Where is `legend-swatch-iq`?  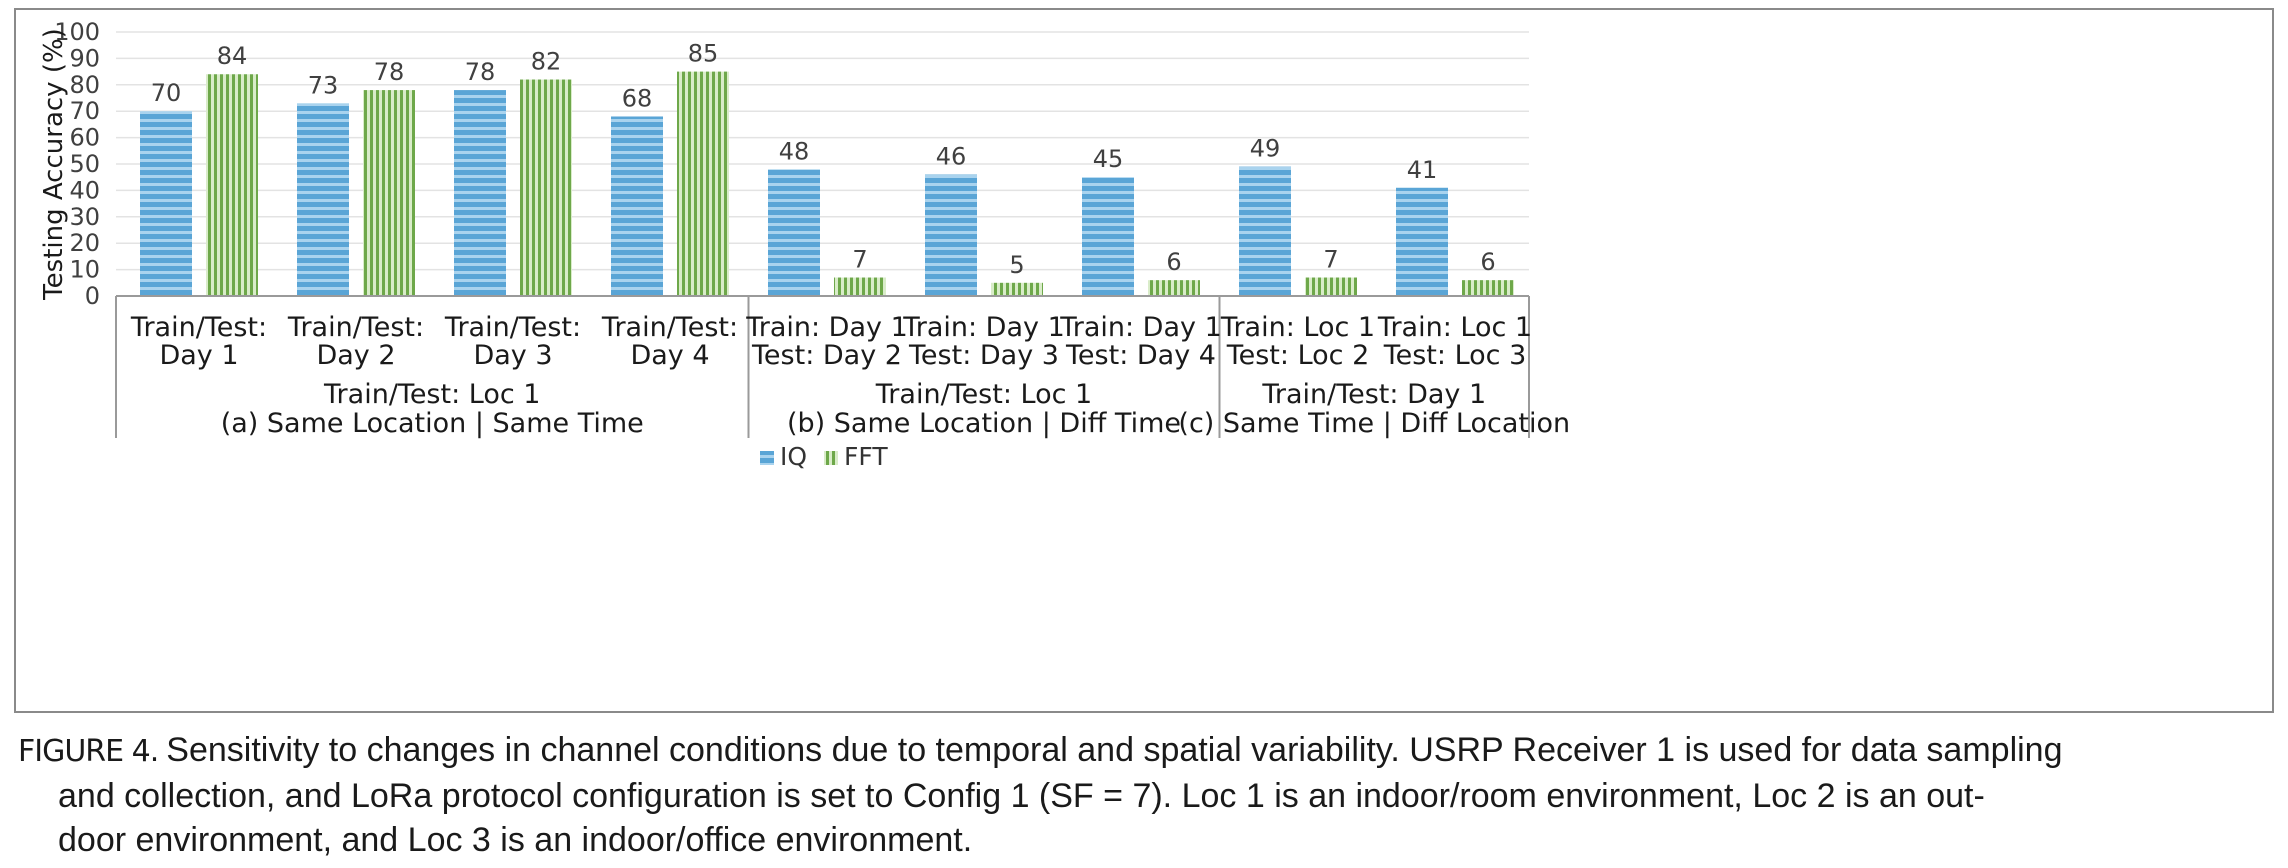
legend-swatch-iq is located at coordinates (767, 458).